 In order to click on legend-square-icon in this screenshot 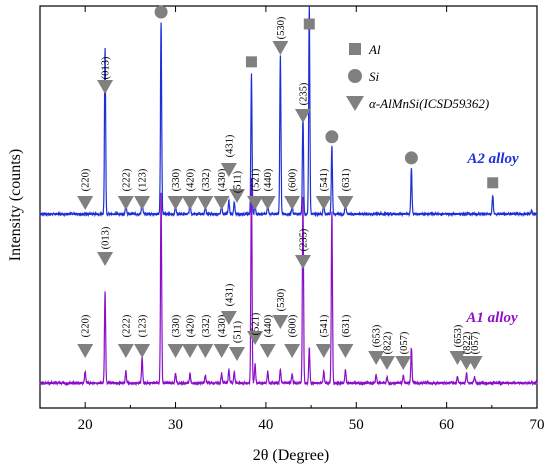, I will do `click(355, 49)`.